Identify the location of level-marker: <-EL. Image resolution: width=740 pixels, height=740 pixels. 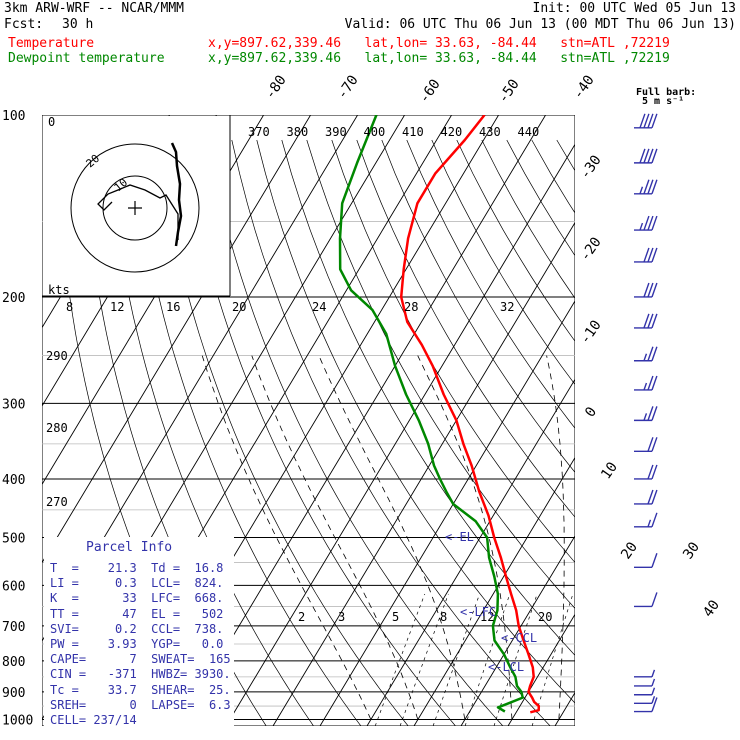
(459, 537).